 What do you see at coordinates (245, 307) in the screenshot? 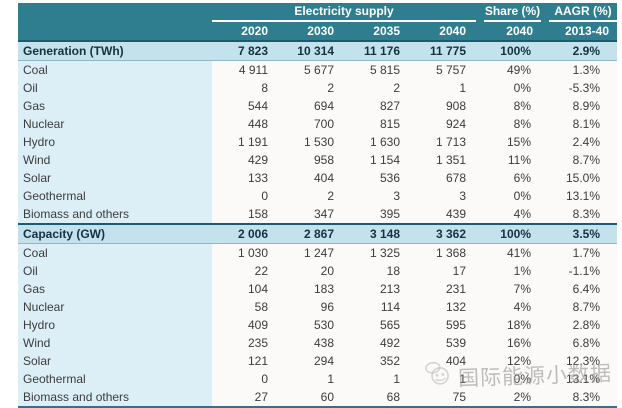
I see `cell-value: 58` at bounding box center [245, 307].